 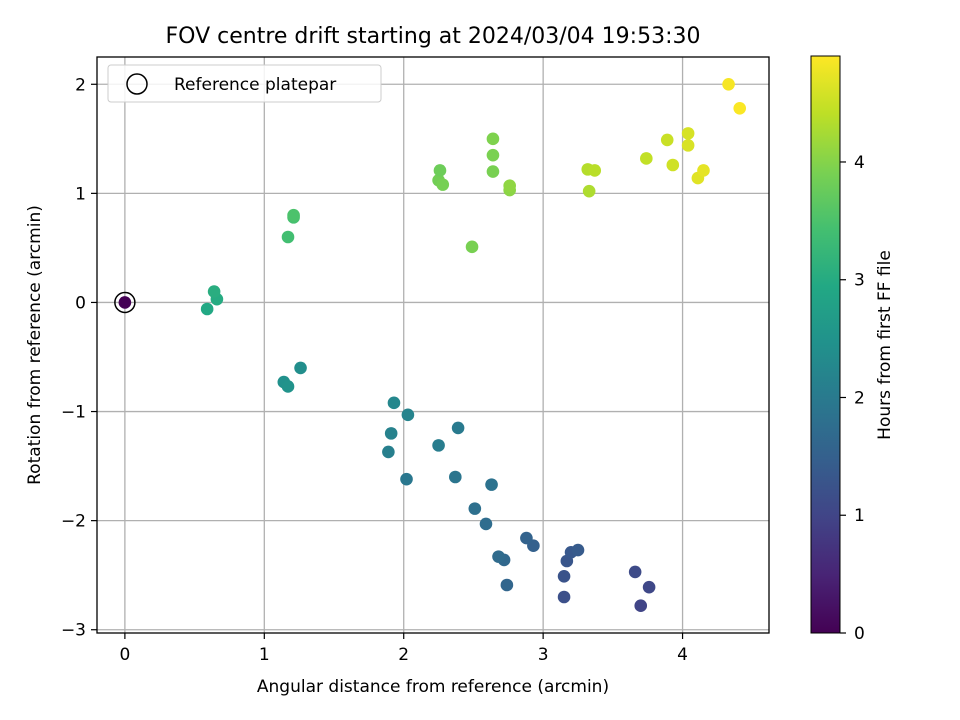 I want to click on y-axis-label: Rotation from reference (arcmin), so click(x=35, y=345).